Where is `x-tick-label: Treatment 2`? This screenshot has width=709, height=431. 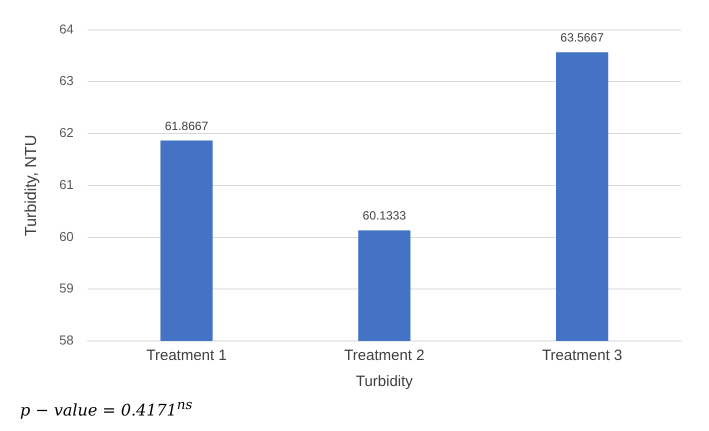
x-tick-label: Treatment 2 is located at coordinates (384, 355).